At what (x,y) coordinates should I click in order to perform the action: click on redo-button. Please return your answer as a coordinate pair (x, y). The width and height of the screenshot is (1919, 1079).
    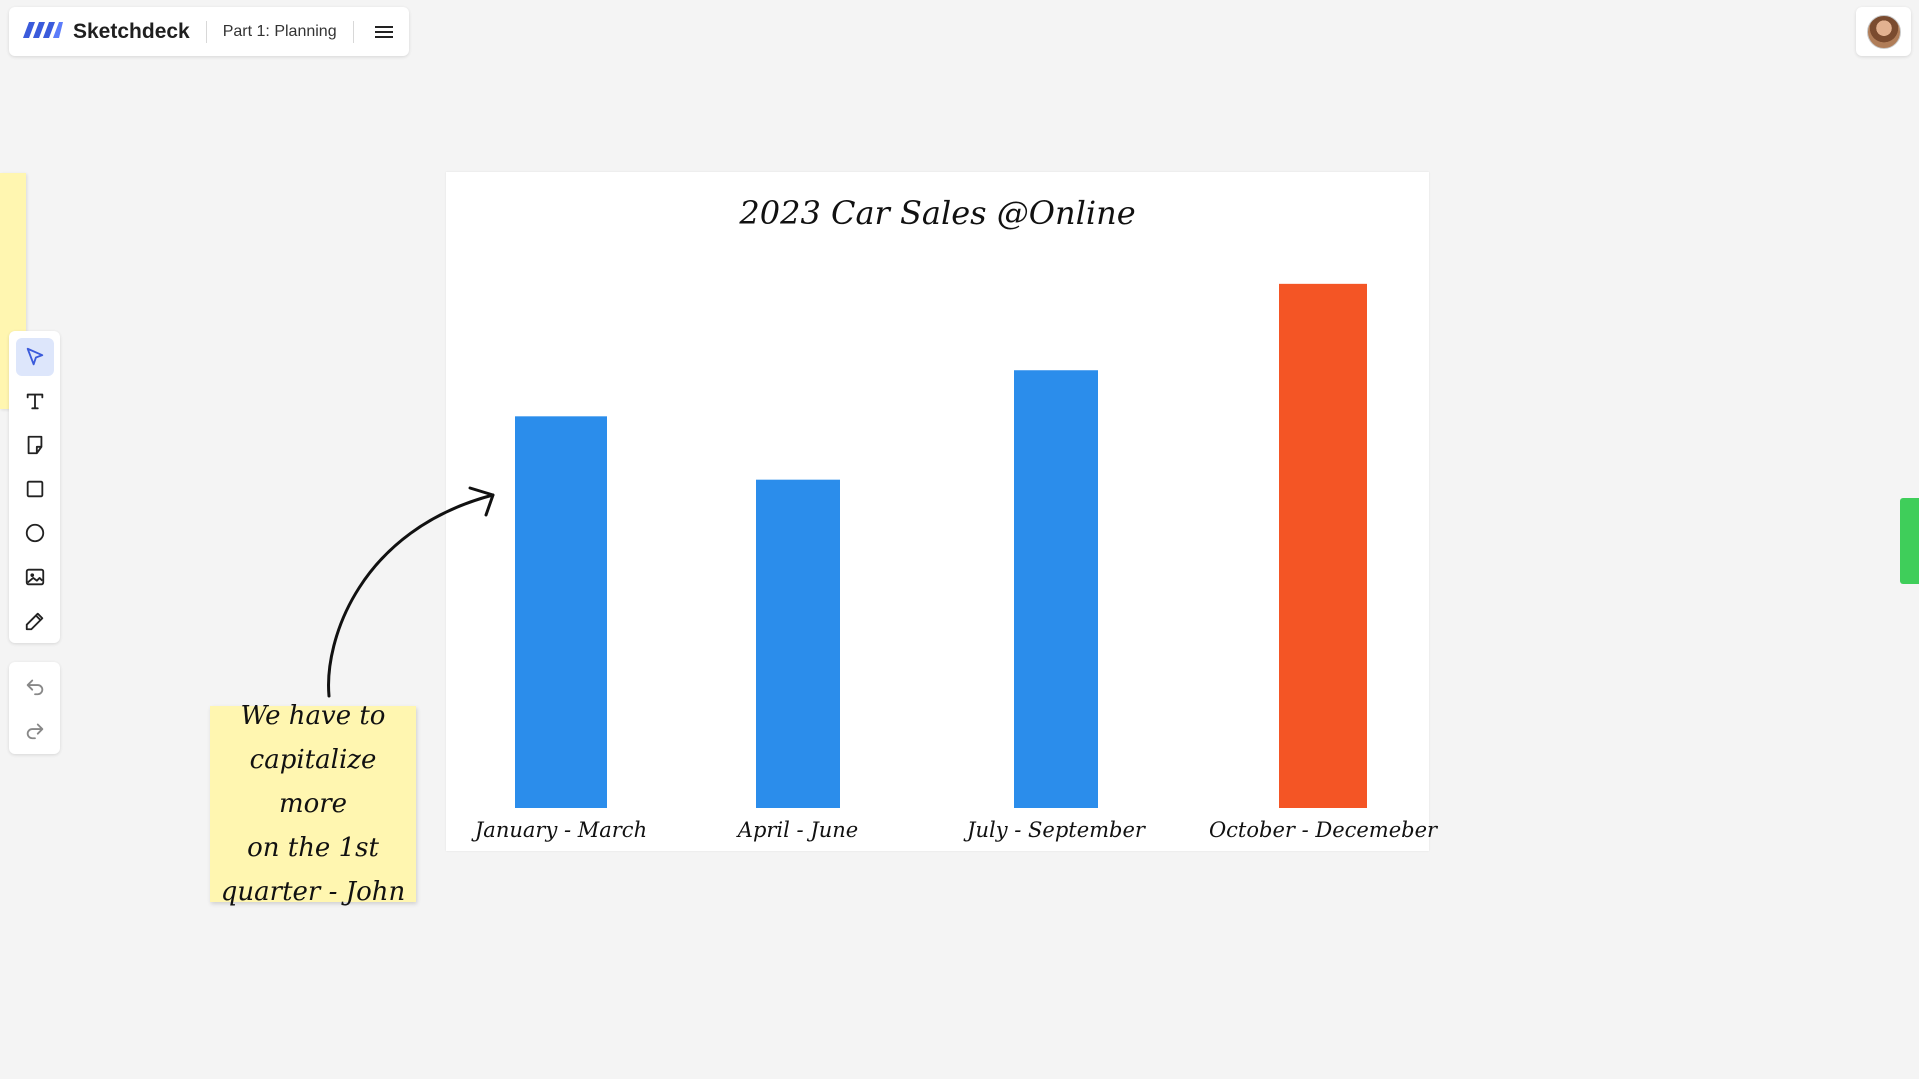
    Looking at the image, I should click on (35, 730).